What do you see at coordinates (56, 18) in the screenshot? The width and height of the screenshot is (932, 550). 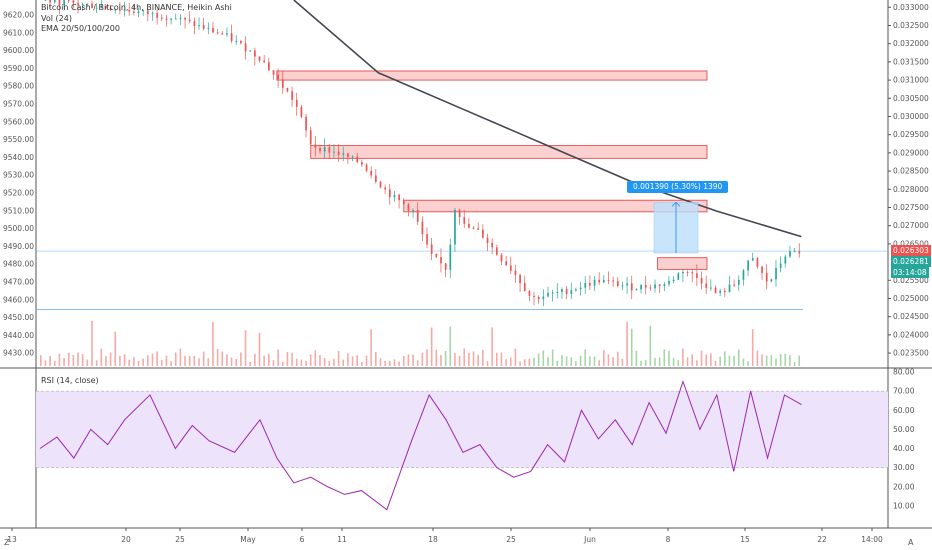 I see `volume-indicator-label: Vol (24)` at bounding box center [56, 18].